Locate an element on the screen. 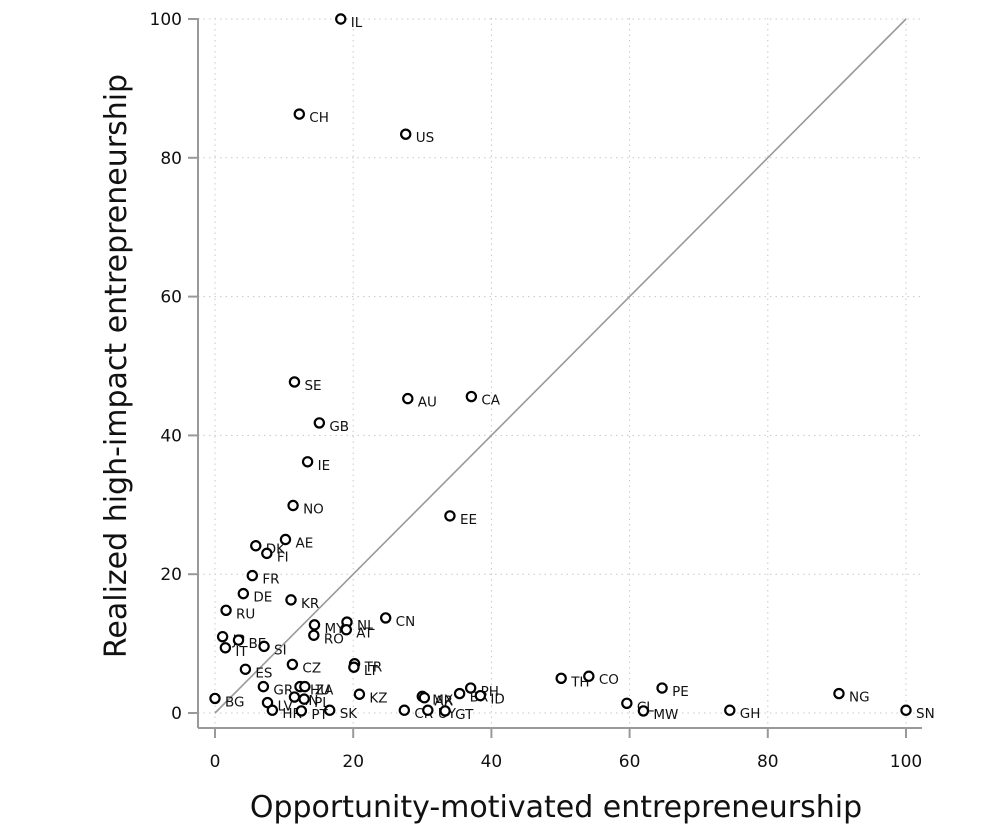 This screenshot has height=833, width=1000. point-label-es: ES is located at coordinates (263, 673).